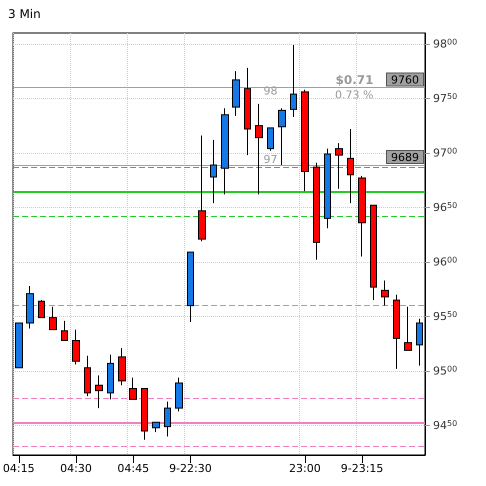 This screenshot has width=486, height=486. Describe the element at coordinates (190, 468) in the screenshot. I see `x-tick-label: 9-22:30` at that location.